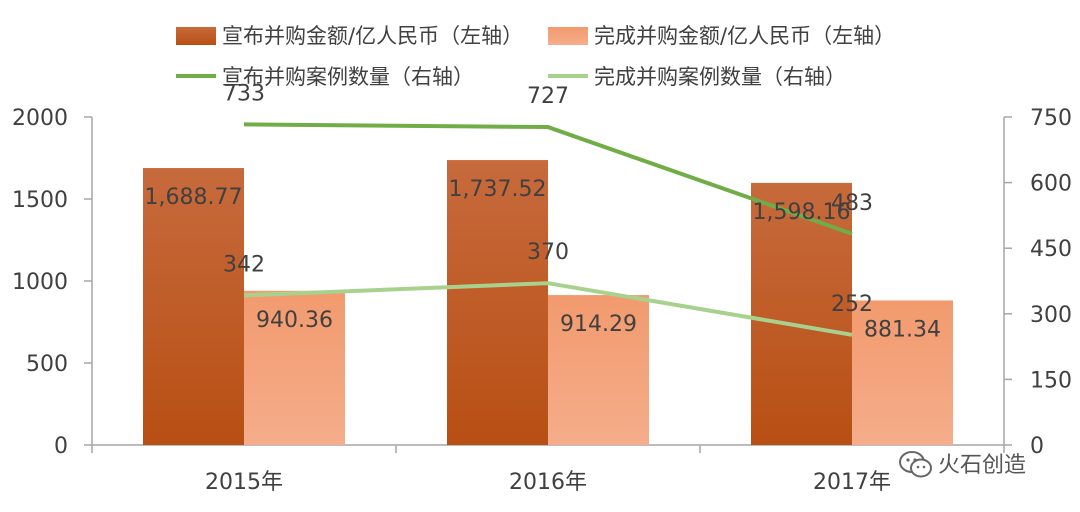  I want to click on right-axis-tick-label: 750, so click(1051, 118).